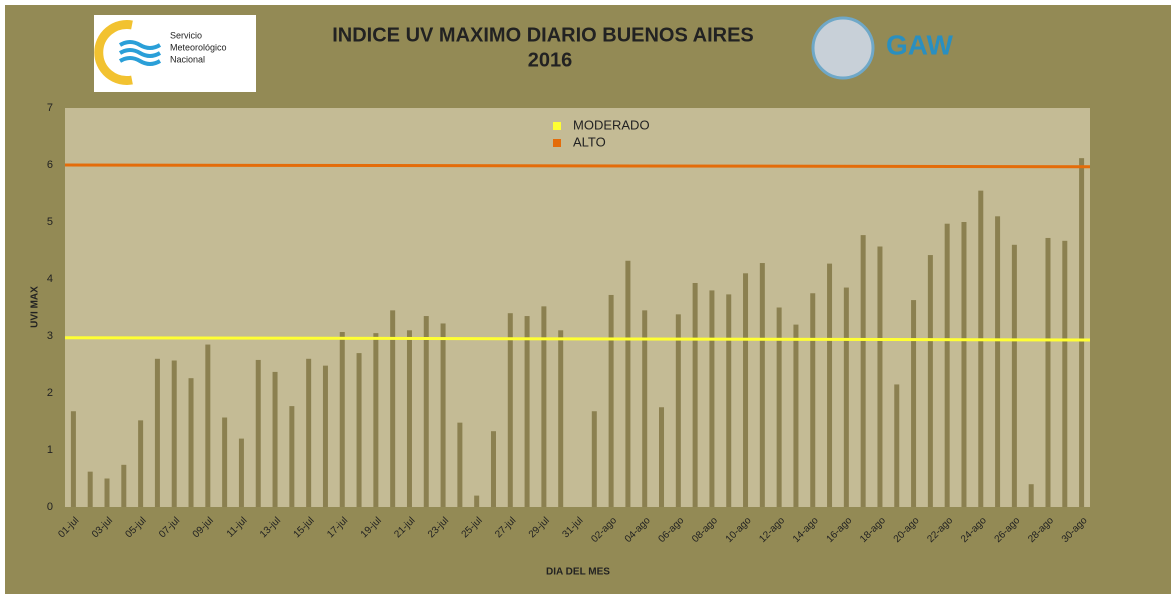 Image resolution: width=1176 pixels, height=604 pixels. I want to click on x-axis-label: DIA DEL MES, so click(578, 572).